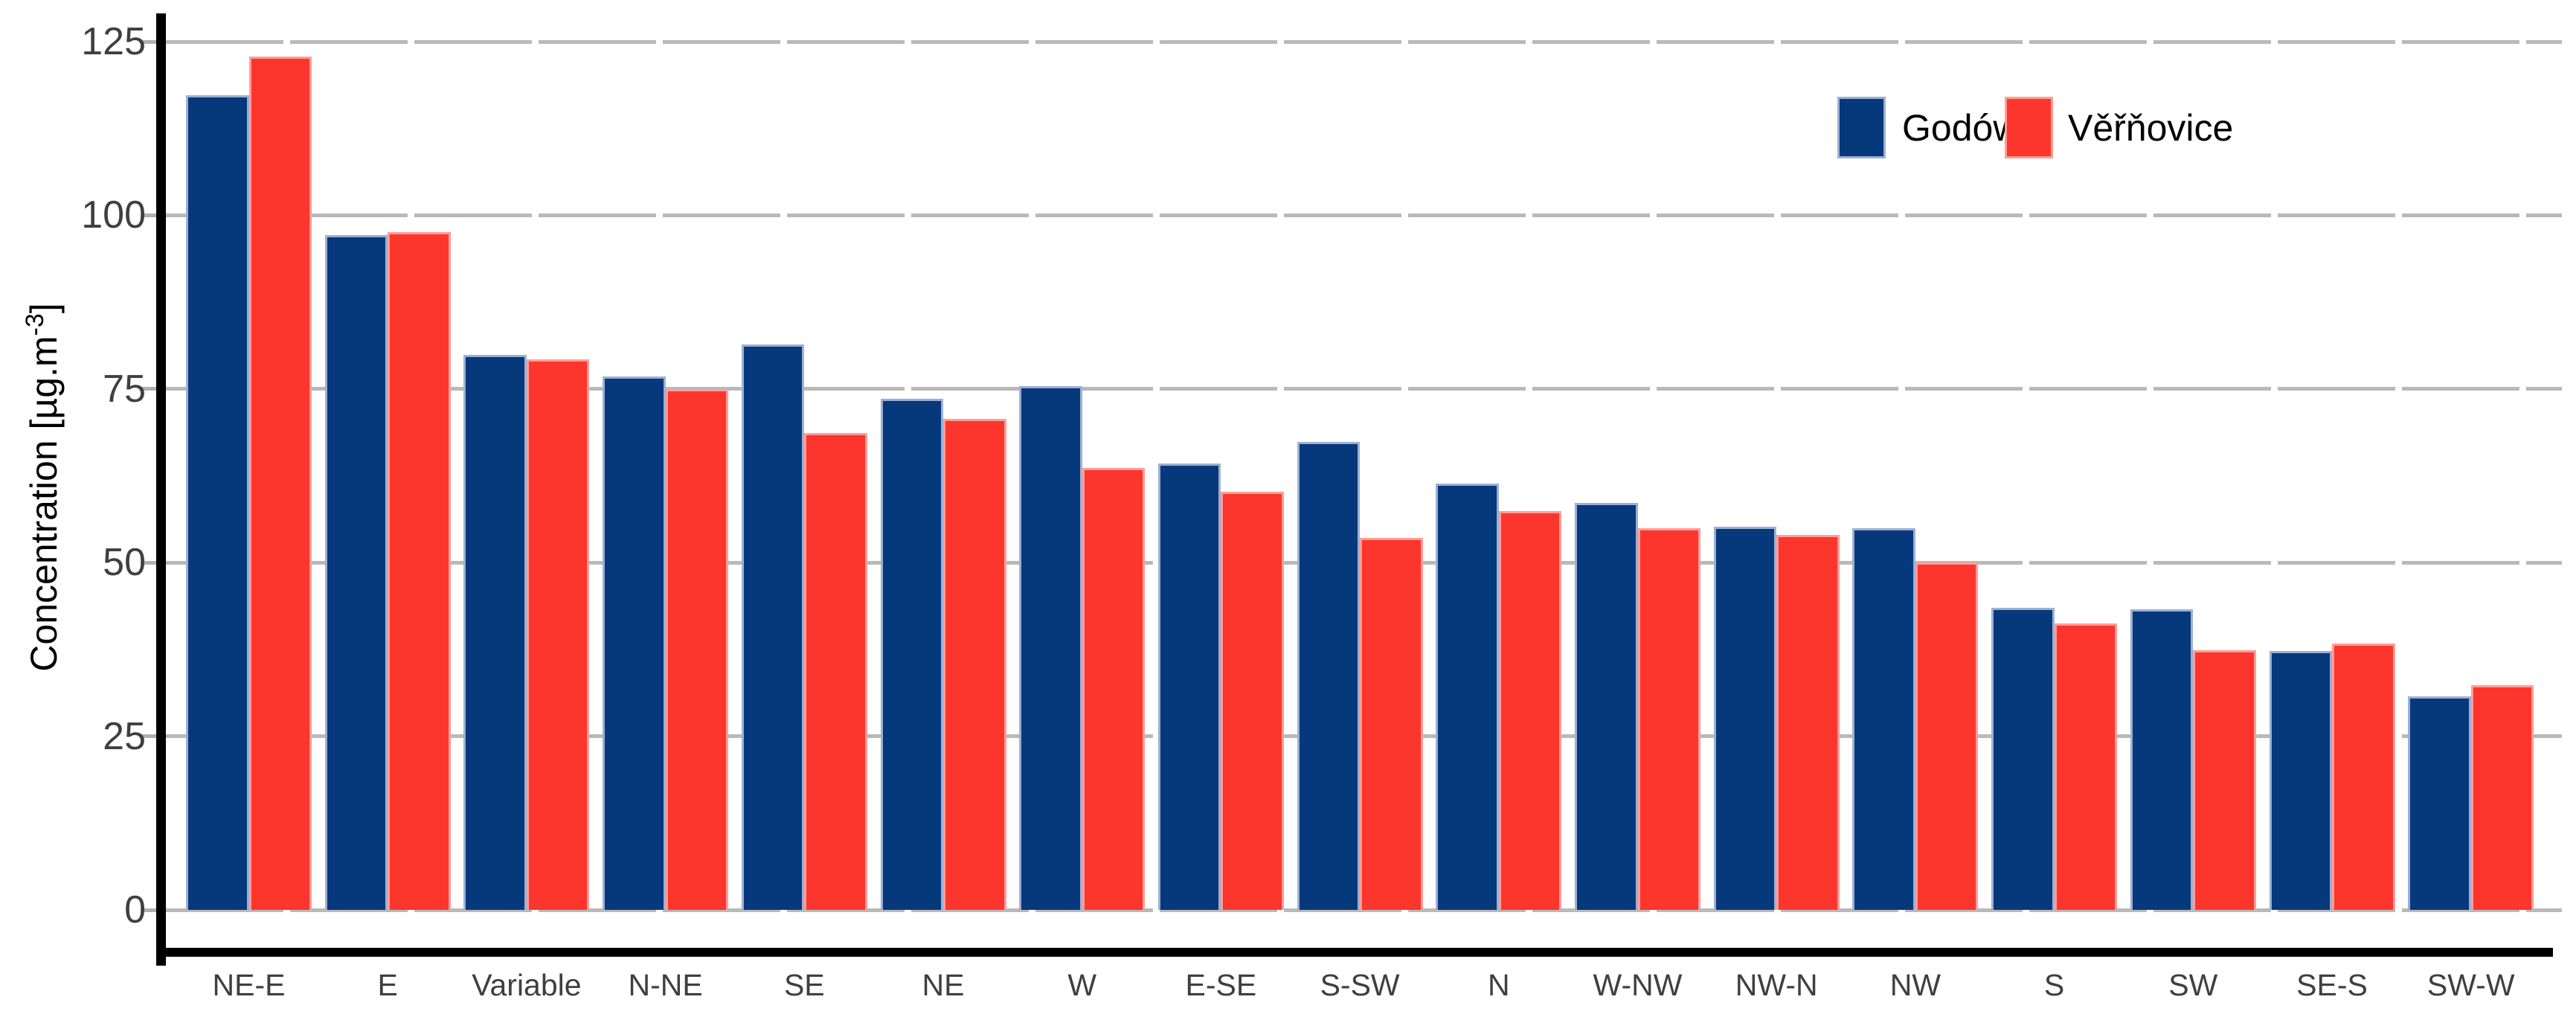 The image size is (2576, 1017). Describe the element at coordinates (2470, 985) in the screenshot. I see `x-tick-label-SW-W: SW-W` at that location.